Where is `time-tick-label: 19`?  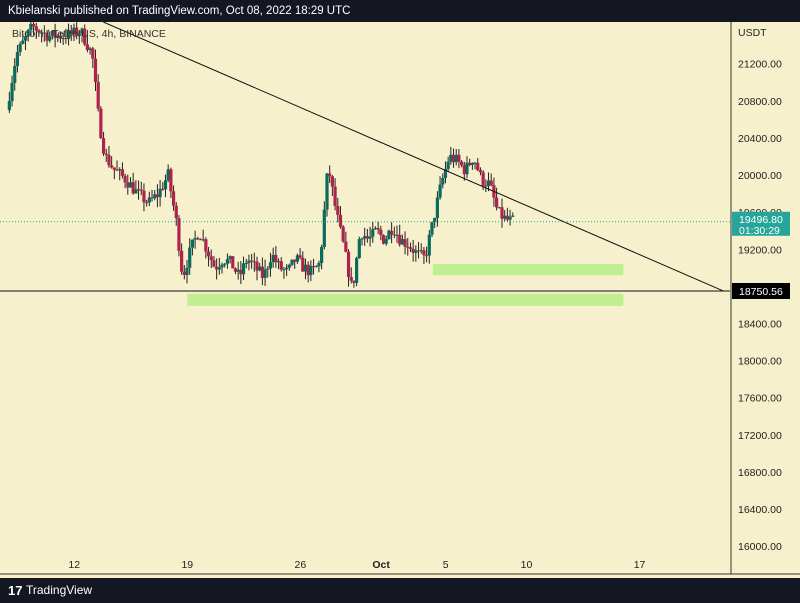 time-tick-label: 19 is located at coordinates (187, 565).